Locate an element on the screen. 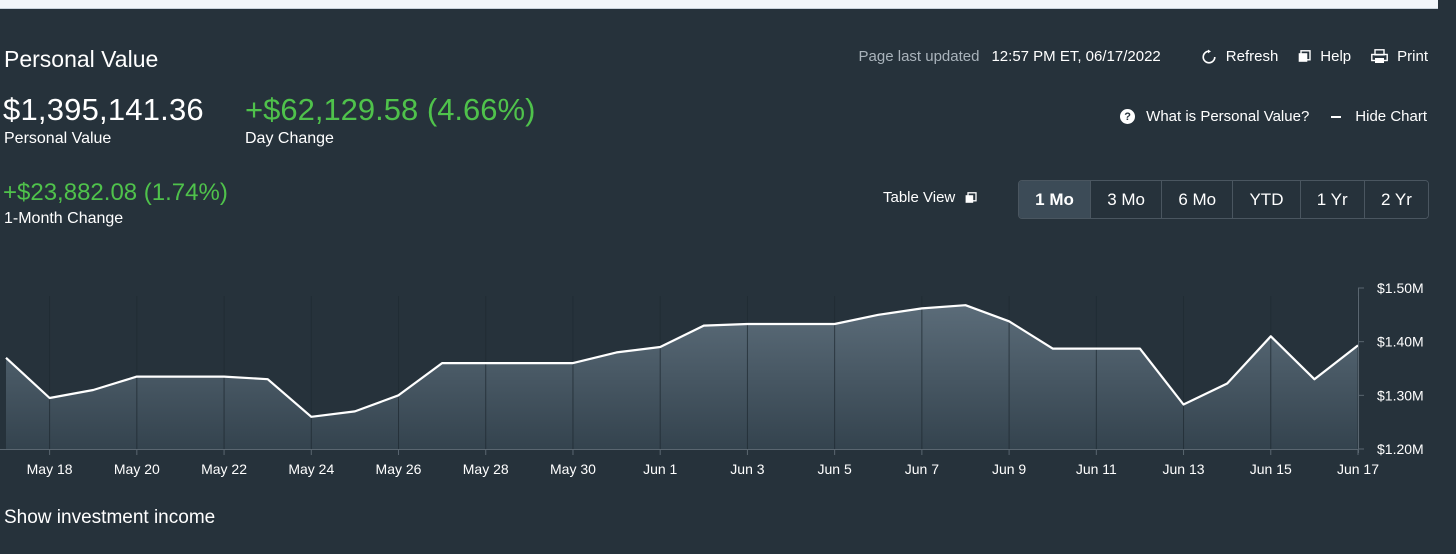  refresh-button: Refresh is located at coordinates (1240, 56).